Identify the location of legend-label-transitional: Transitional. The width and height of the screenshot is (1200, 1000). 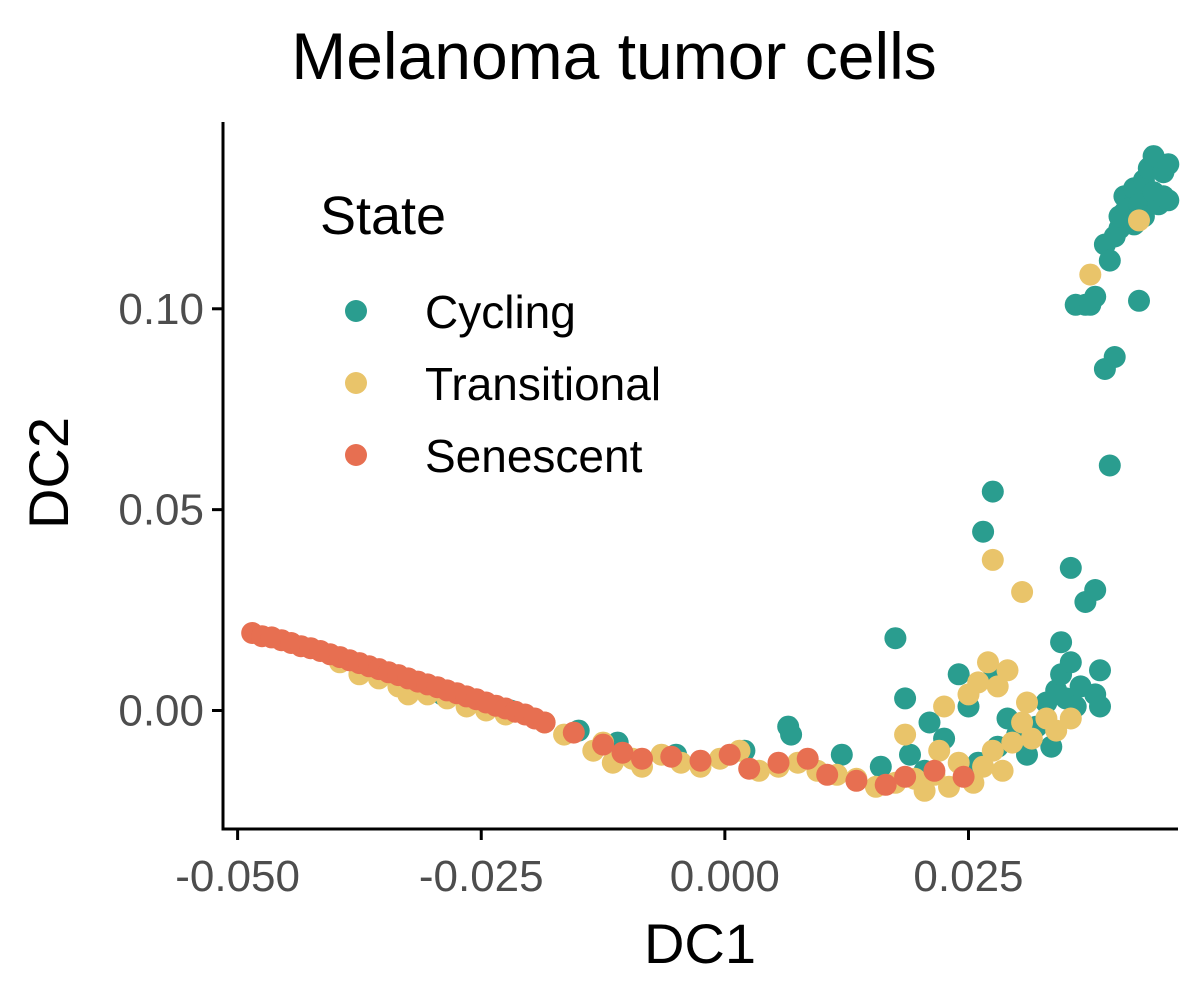
(543, 384).